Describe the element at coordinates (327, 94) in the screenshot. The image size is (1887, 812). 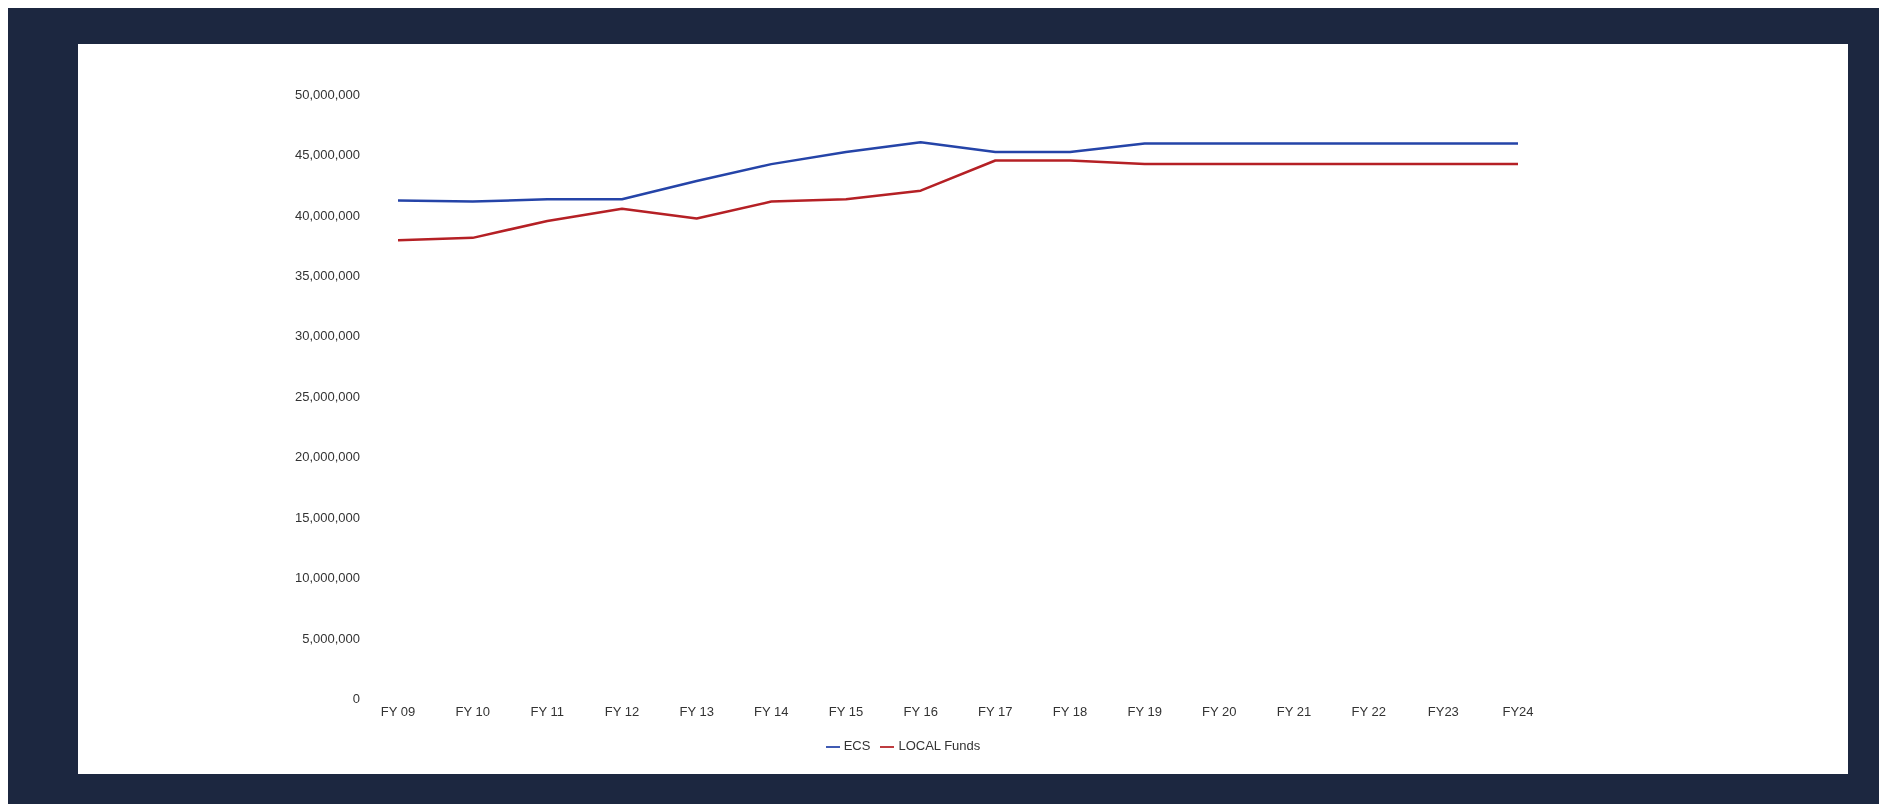
I see `y-tick-label: 50,000,000` at that location.